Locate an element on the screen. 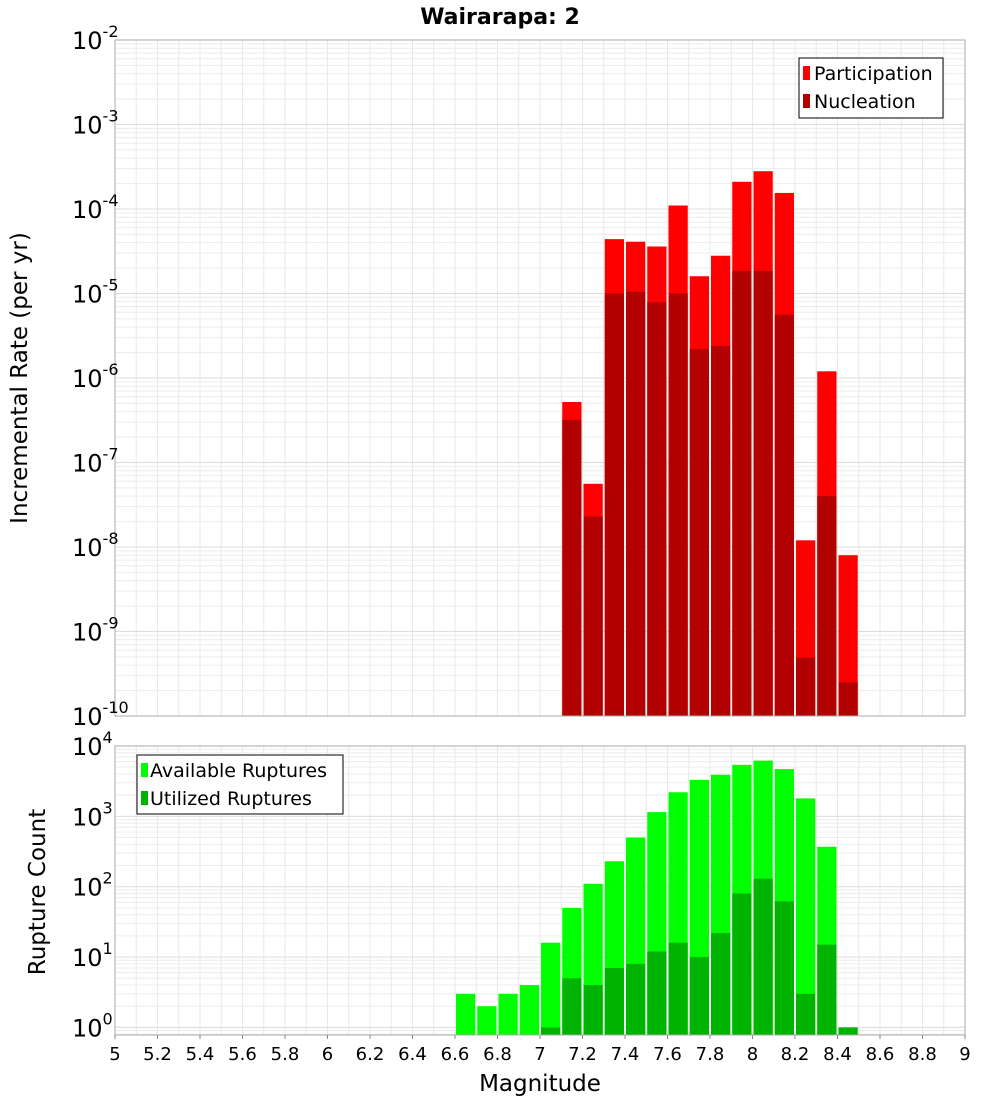 The height and width of the screenshot is (1100, 1000). rate-bar-nucleation-8.15 is located at coordinates (784, 515).